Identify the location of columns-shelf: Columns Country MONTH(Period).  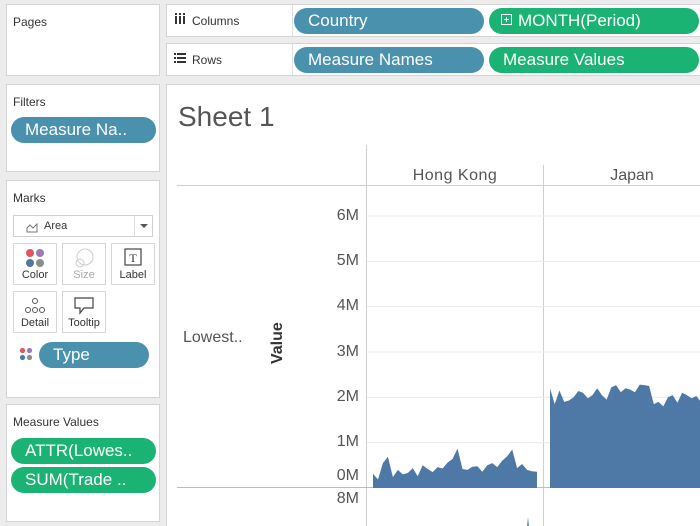
(433, 20).